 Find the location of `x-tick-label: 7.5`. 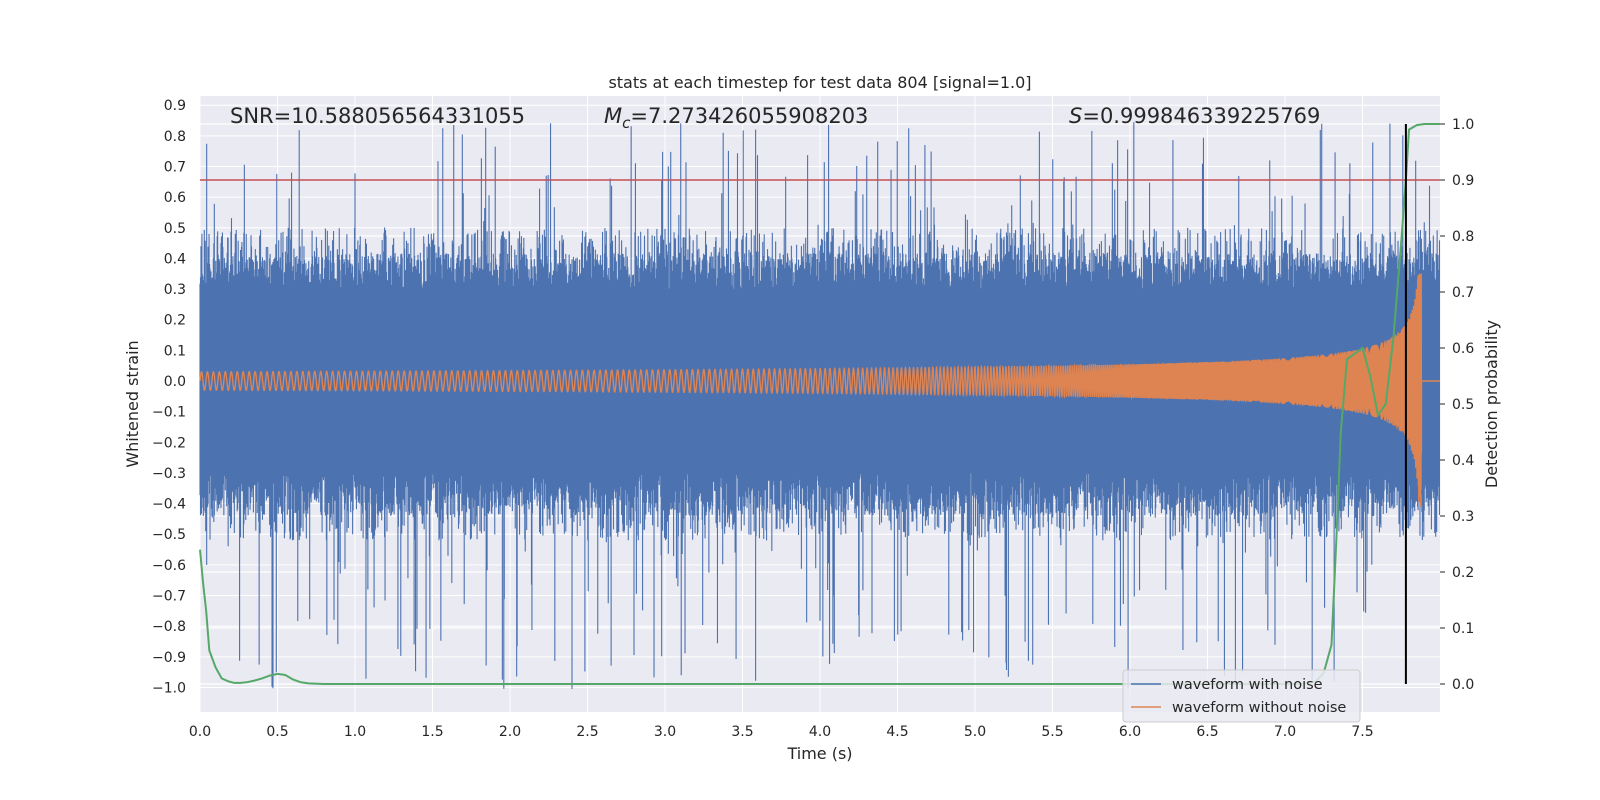

x-tick-label: 7.5 is located at coordinates (1362, 732).